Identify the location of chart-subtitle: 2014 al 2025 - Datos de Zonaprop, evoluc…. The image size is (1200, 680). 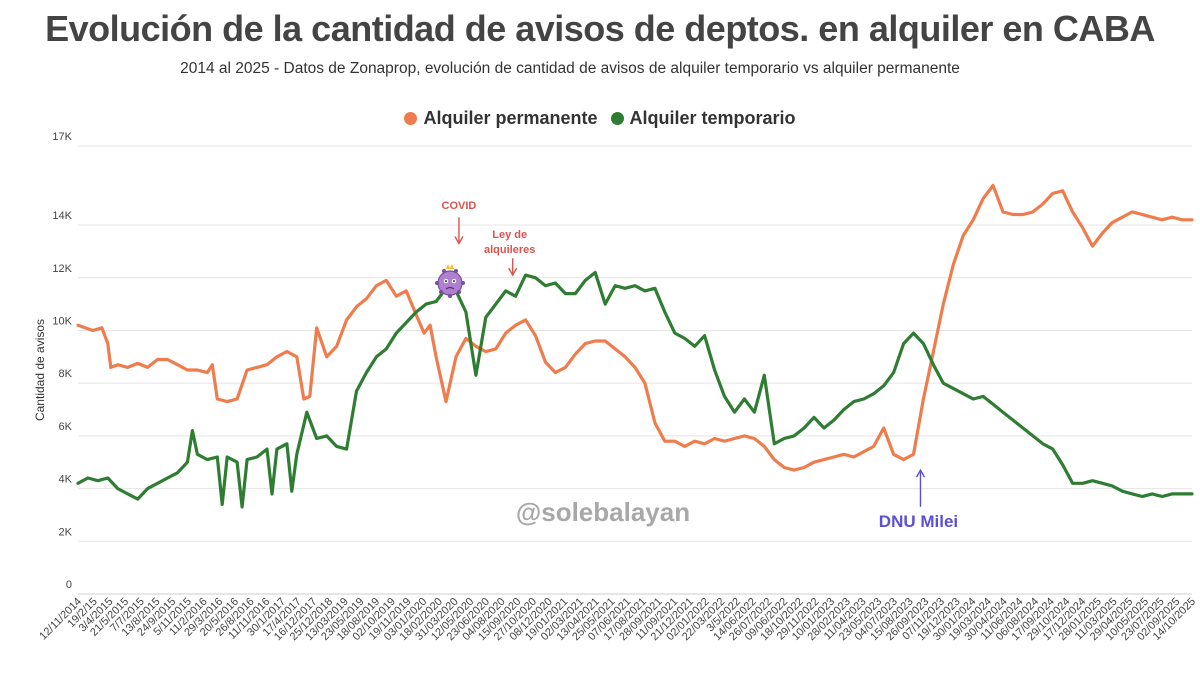
(570, 68).